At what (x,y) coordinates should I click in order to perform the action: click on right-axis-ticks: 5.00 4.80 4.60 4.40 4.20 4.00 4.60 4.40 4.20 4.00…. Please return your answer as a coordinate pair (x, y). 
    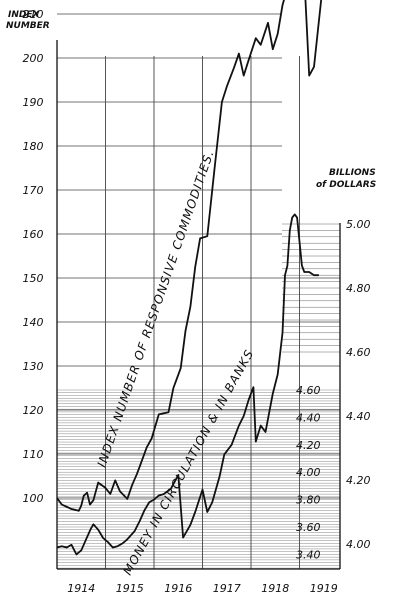
    Looking at the image, I should click on (333, 389).